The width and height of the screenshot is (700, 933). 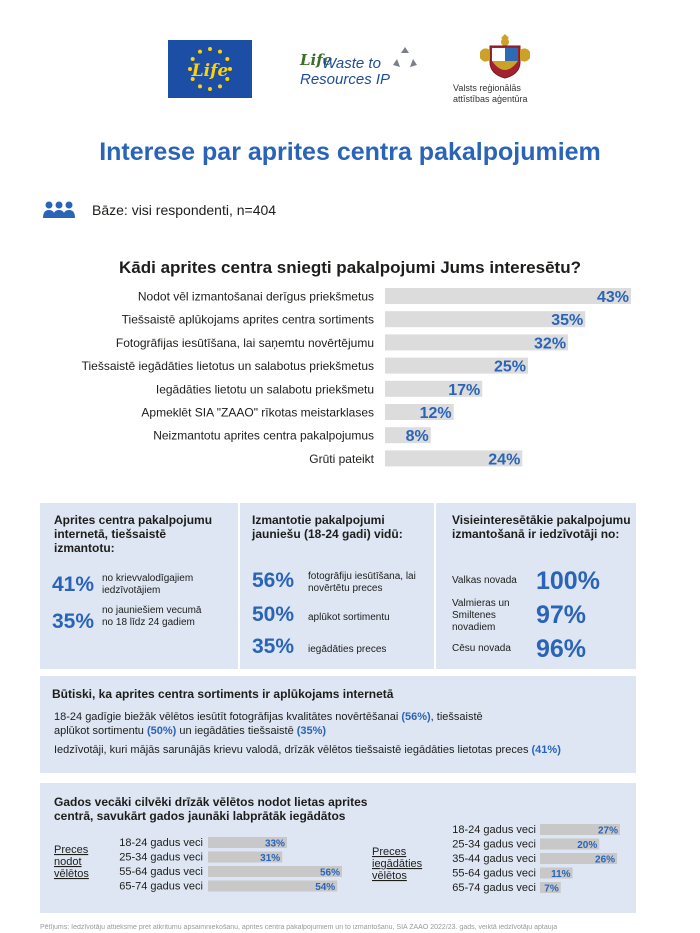 I want to click on agency-line-2: attīstības aģentūra, so click(x=490, y=99).